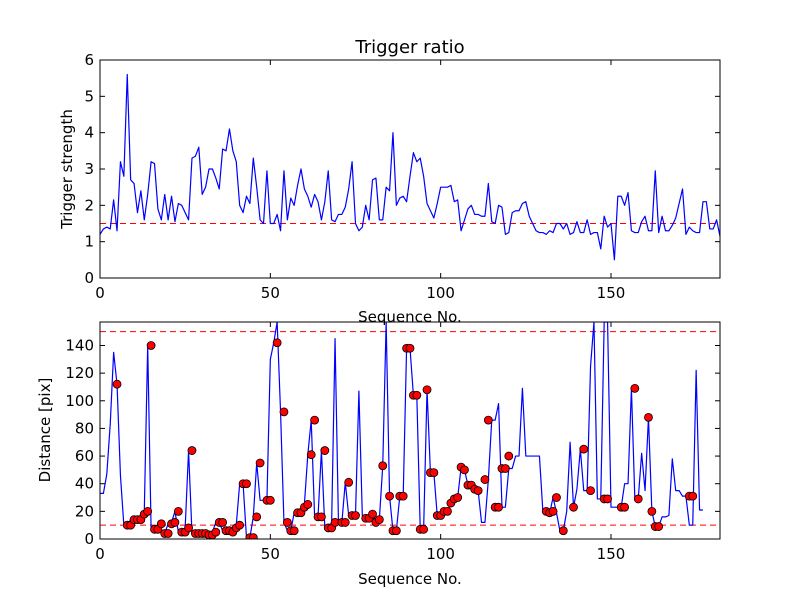 The height and width of the screenshot is (600, 800). What do you see at coordinates (89, 205) in the screenshot?
I see `trigger-y-tick-label: 2` at bounding box center [89, 205].